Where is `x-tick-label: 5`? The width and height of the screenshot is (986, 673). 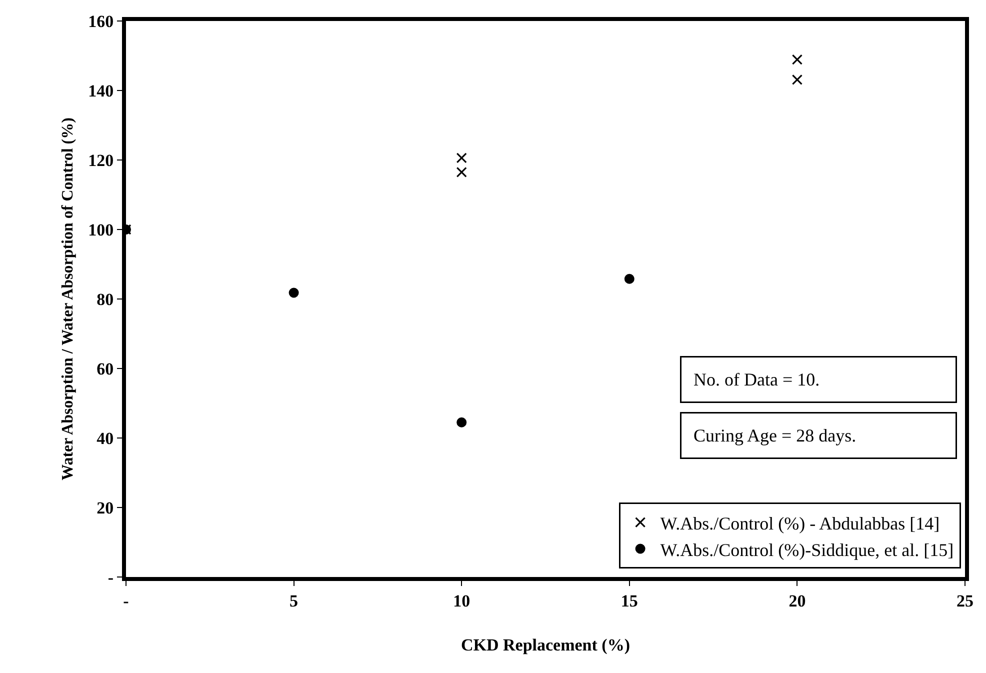
x-tick-label: 5 is located at coordinates (294, 600).